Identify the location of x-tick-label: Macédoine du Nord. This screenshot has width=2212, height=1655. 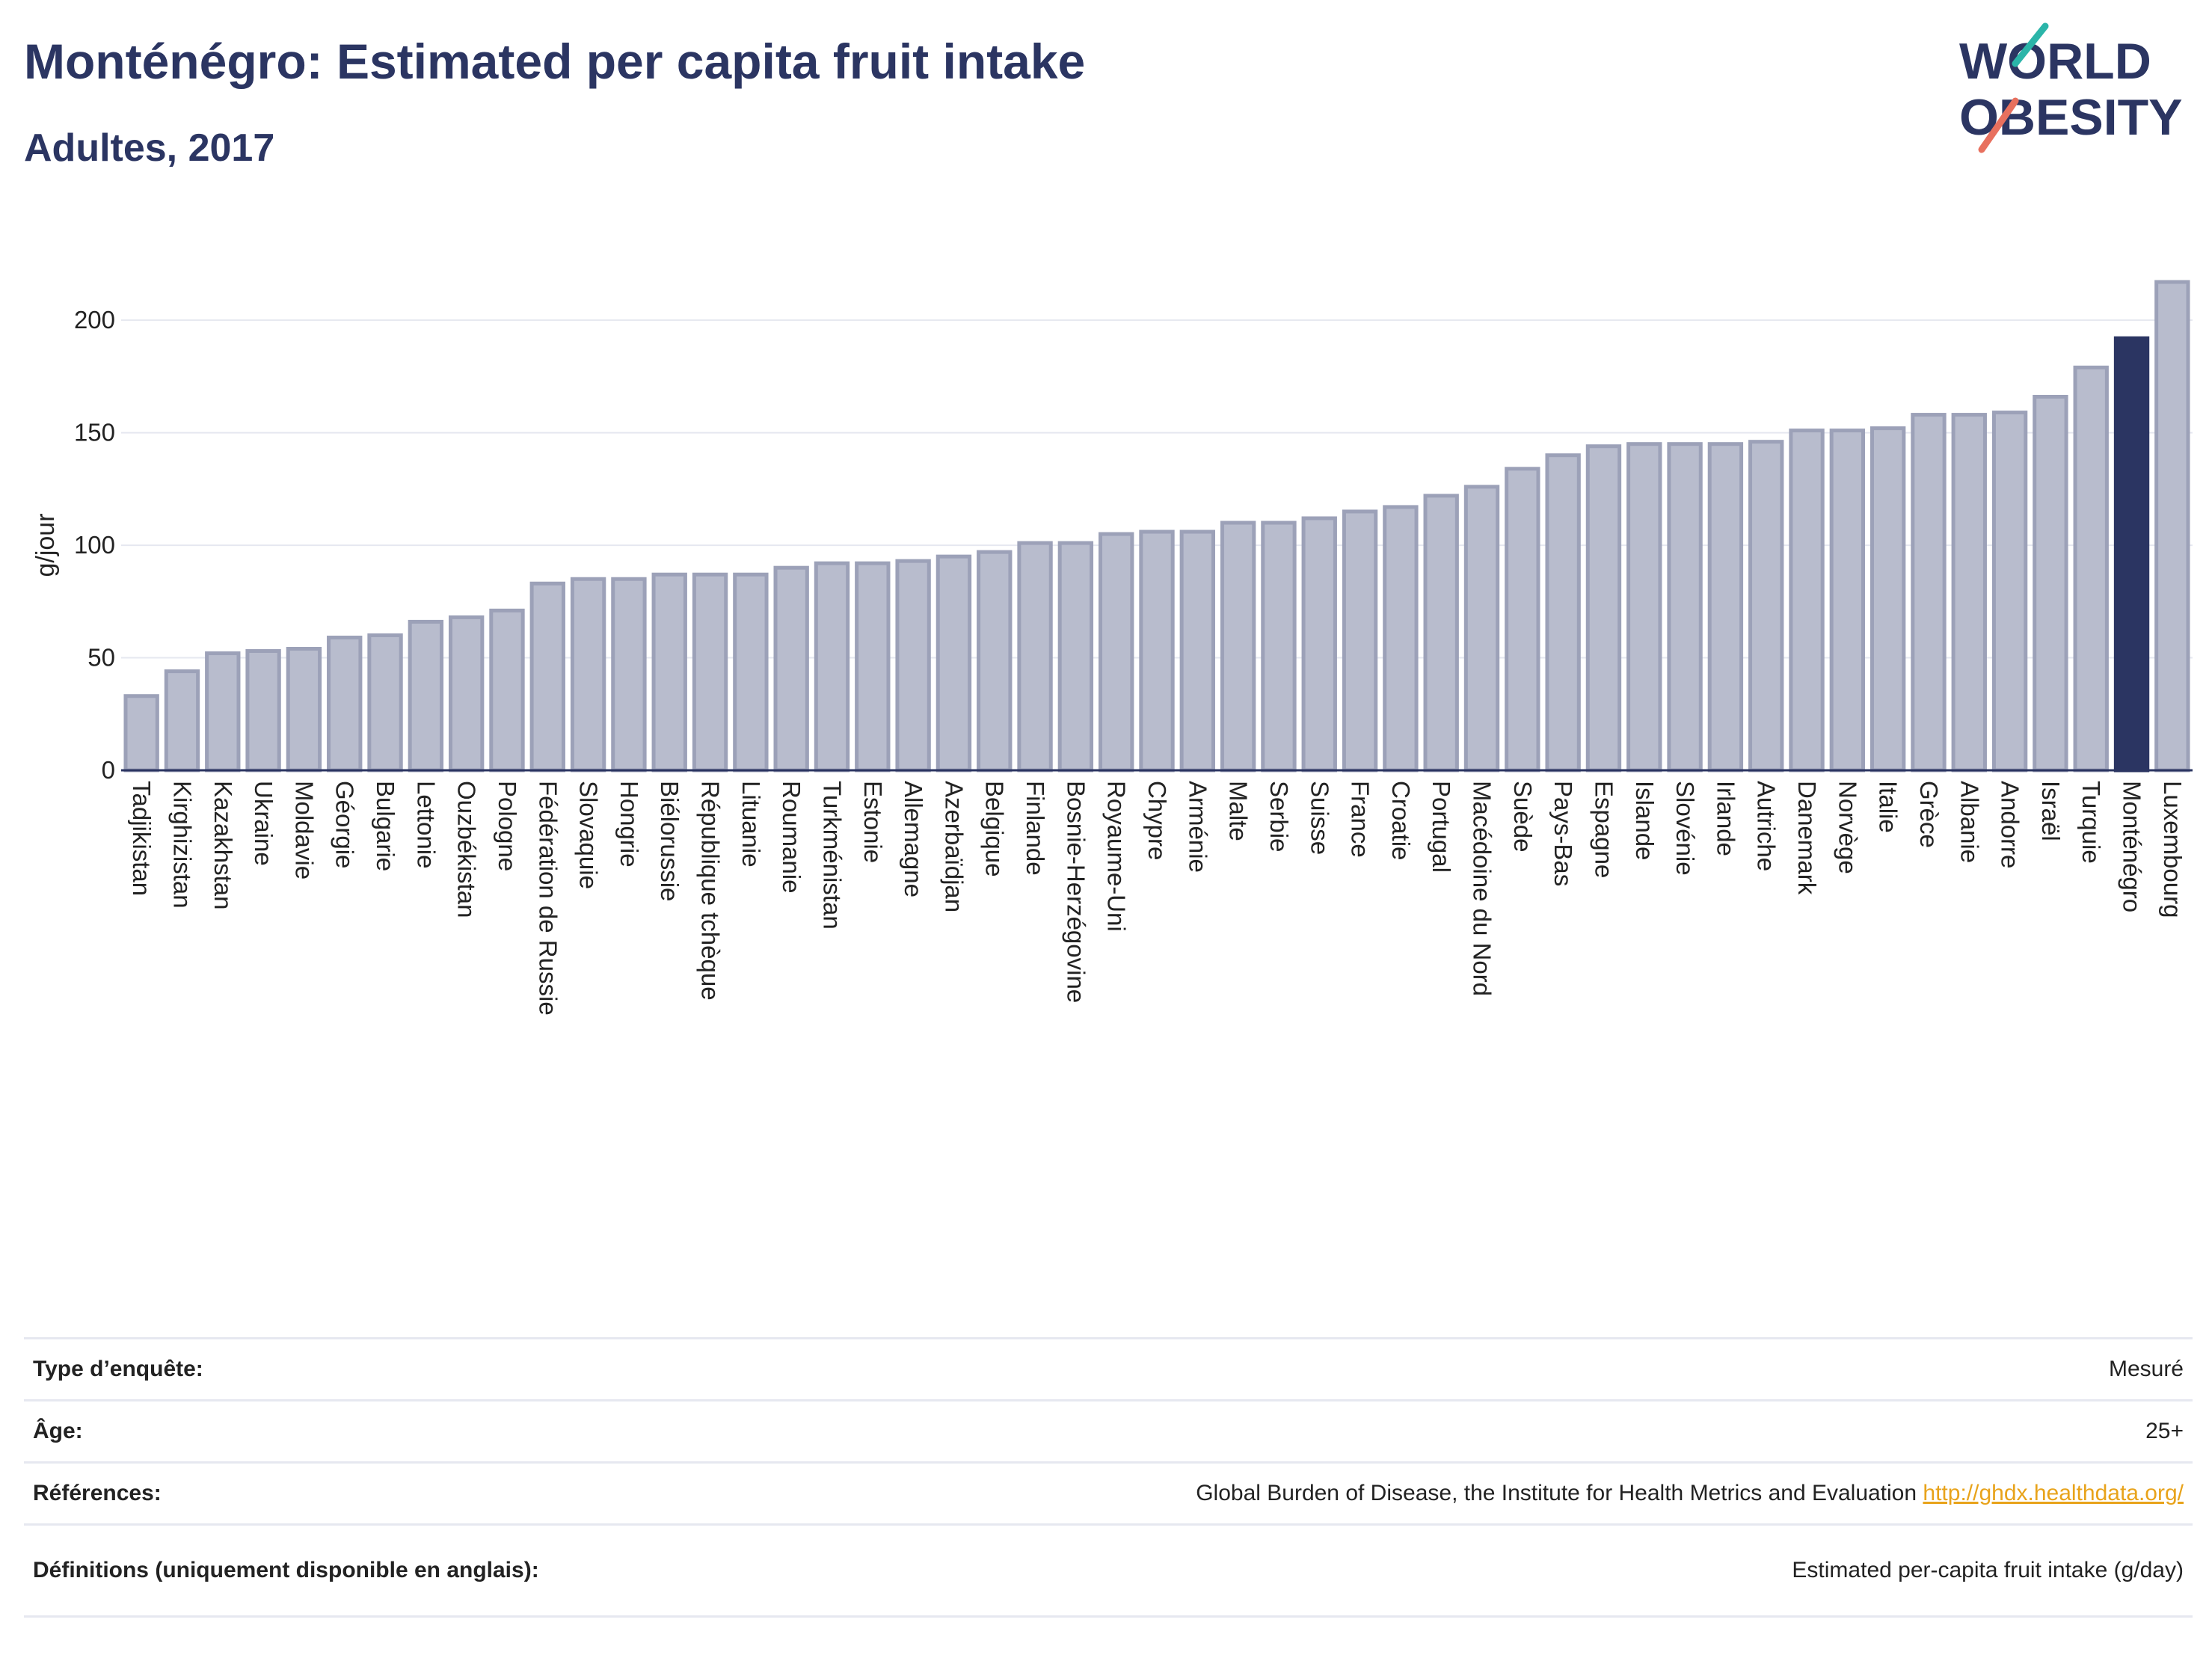
(1482, 888).